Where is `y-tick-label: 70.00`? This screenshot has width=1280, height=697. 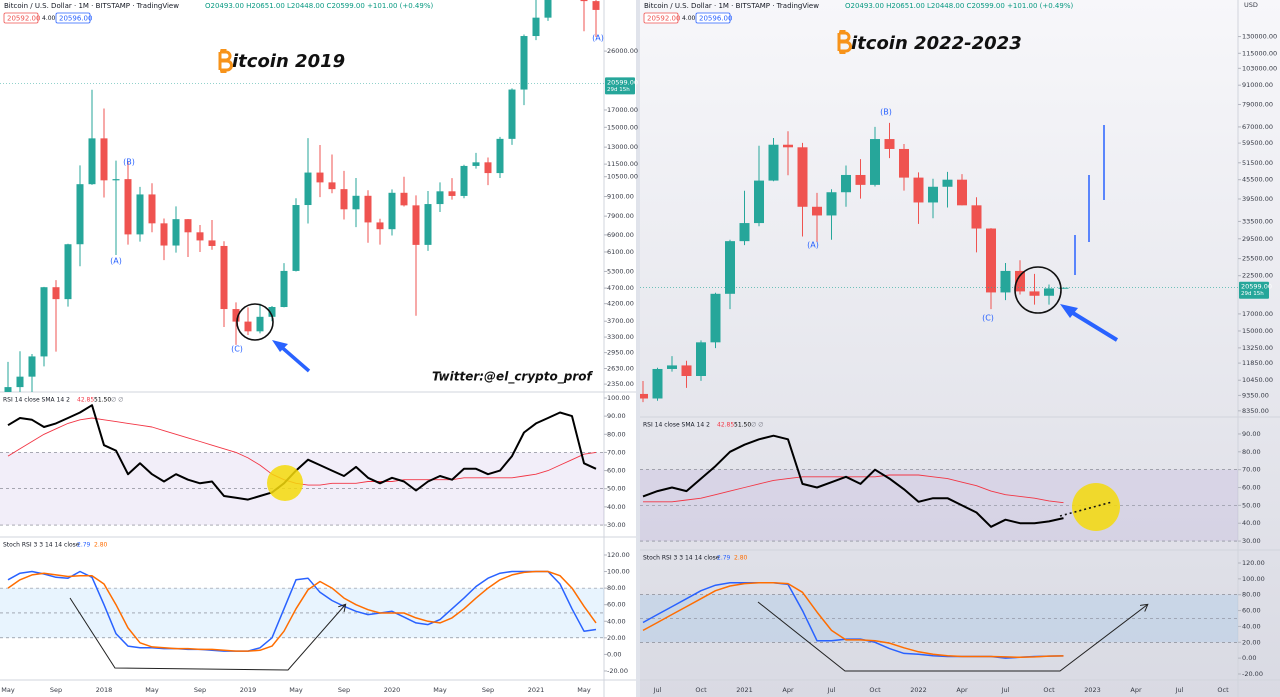
y-tick-label: 70.00 is located at coordinates (1251, 470).